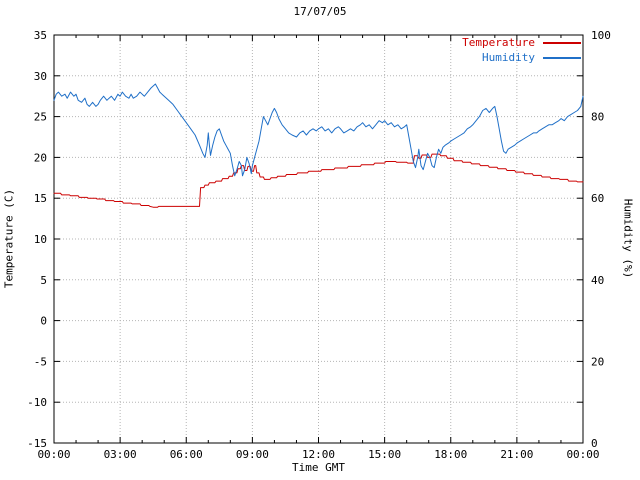  Describe the element at coordinates (37, 443) in the screenshot. I see `svg-text: -15` at that location.